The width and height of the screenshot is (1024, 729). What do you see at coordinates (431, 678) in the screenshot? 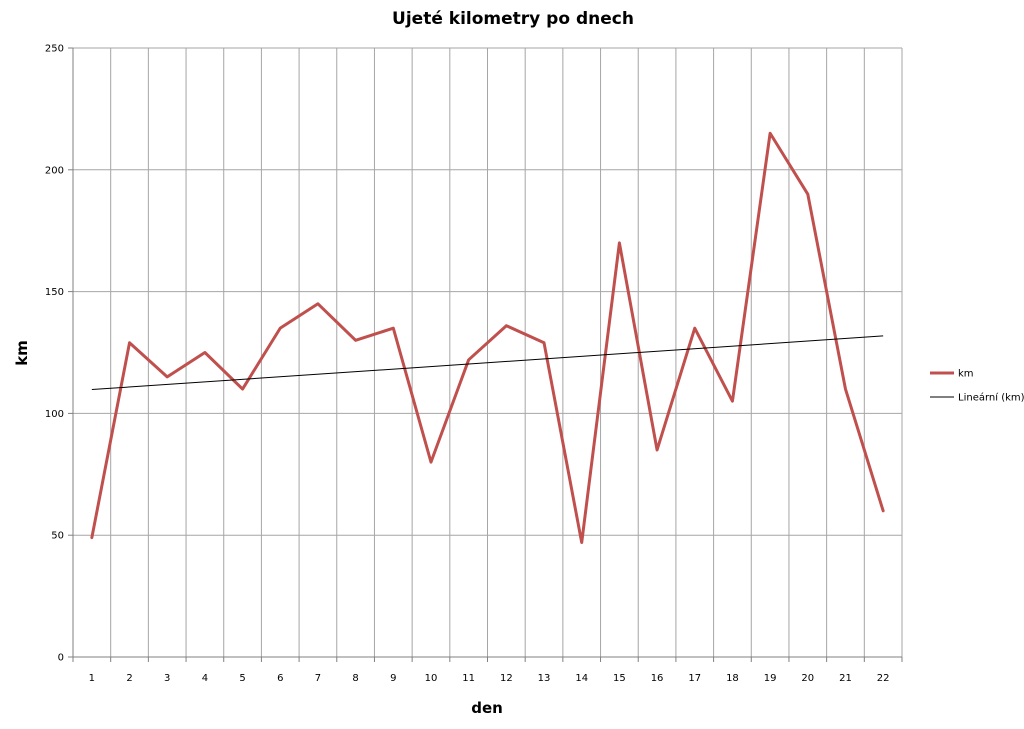
I see `x-tick-label: 10` at bounding box center [431, 678].